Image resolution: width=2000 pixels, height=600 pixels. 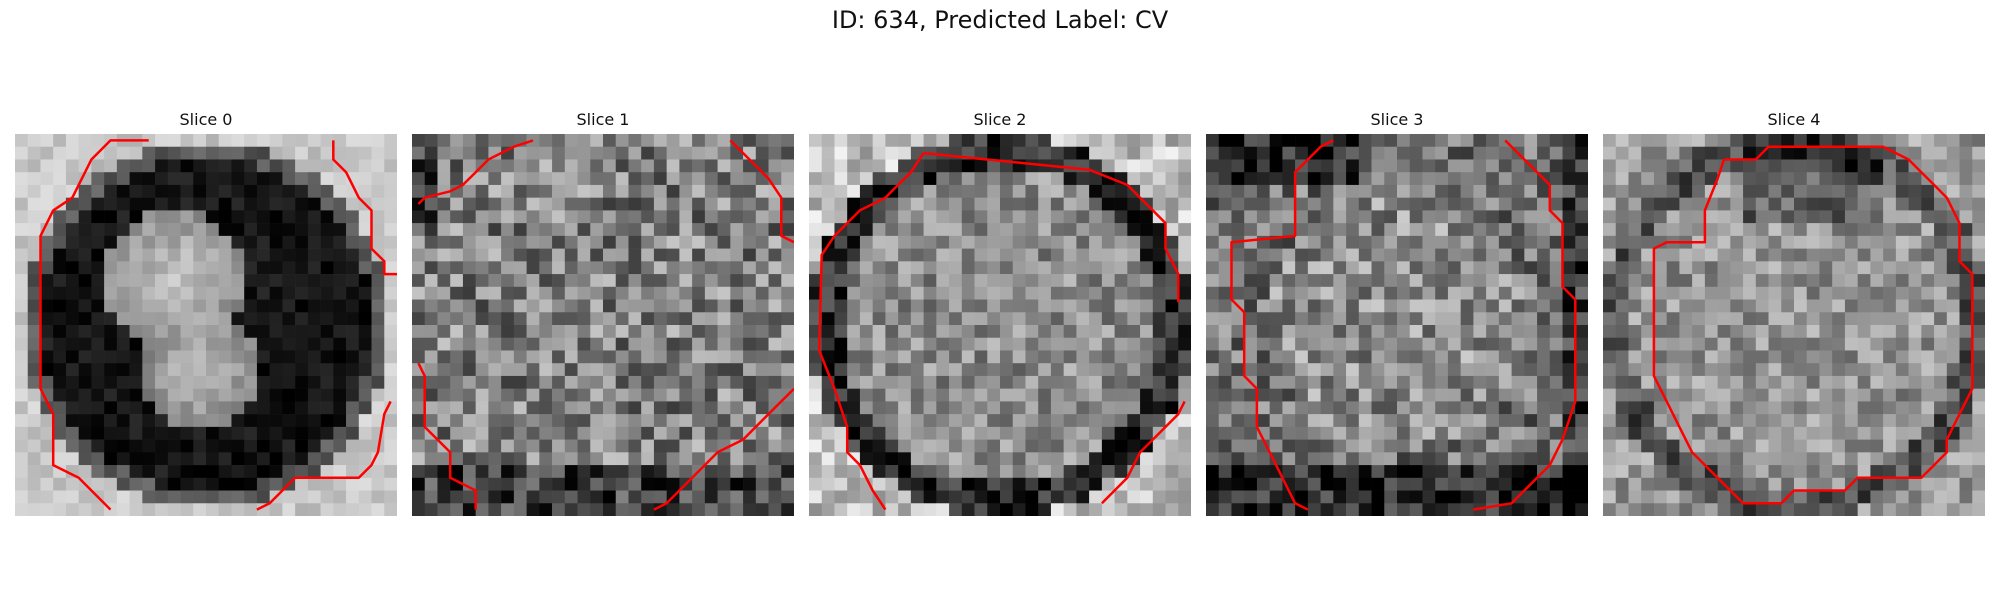 I want to click on slice-title: Slice 4, so click(x=1794, y=119).